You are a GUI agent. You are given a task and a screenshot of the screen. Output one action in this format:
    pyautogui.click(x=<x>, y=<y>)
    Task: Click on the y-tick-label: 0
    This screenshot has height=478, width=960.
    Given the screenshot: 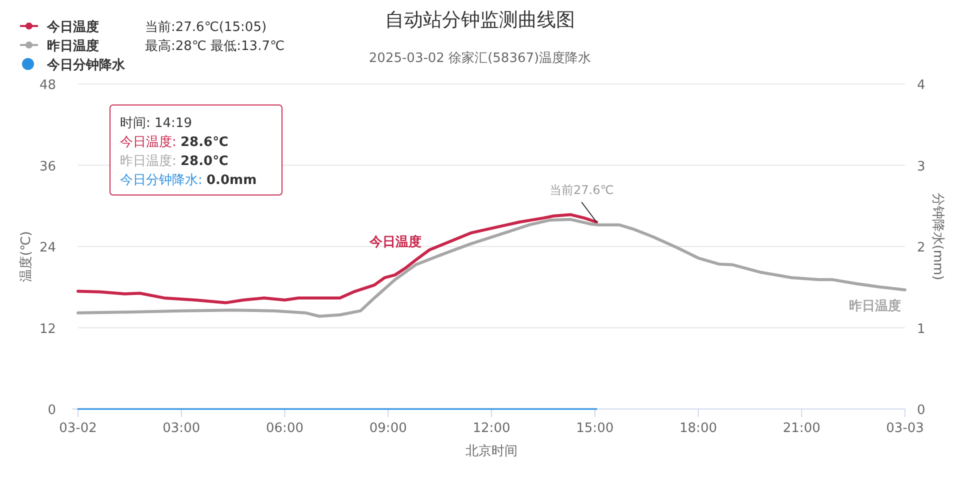 What is the action you would take?
    pyautogui.click(x=52, y=410)
    